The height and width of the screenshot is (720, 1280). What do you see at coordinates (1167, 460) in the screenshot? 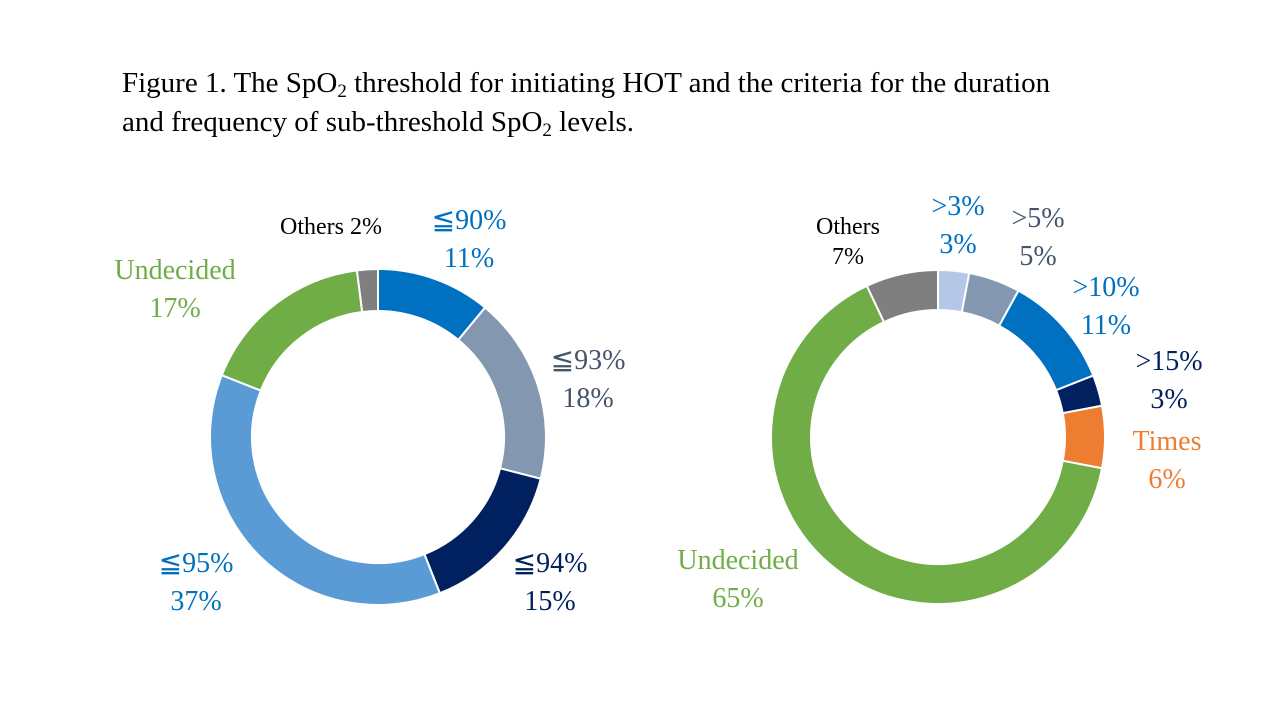
I see `slice-label-times: Times 6%` at bounding box center [1167, 460].